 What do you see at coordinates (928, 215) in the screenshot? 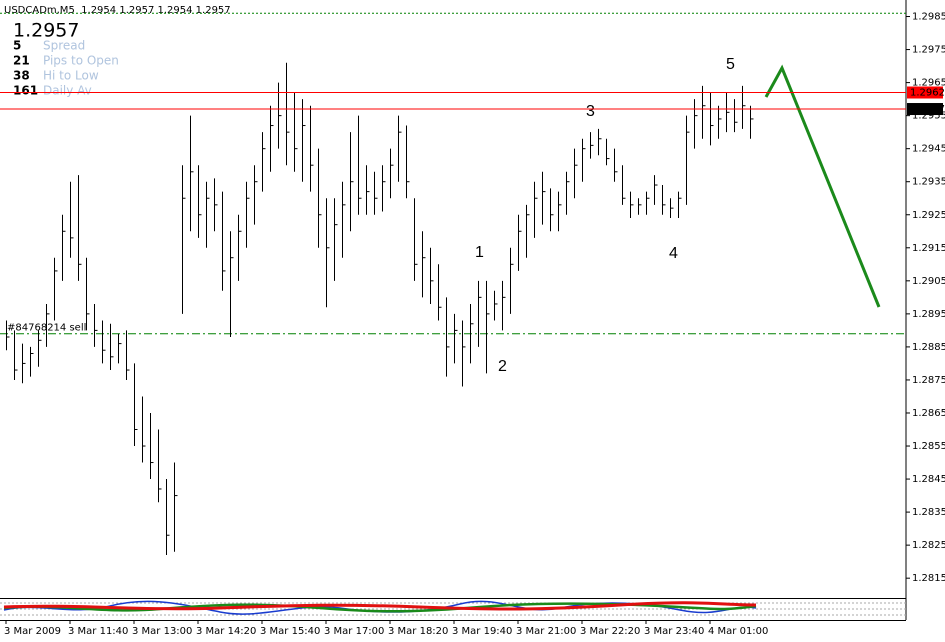
I see `y-tick-label: 1.2925` at bounding box center [928, 215].